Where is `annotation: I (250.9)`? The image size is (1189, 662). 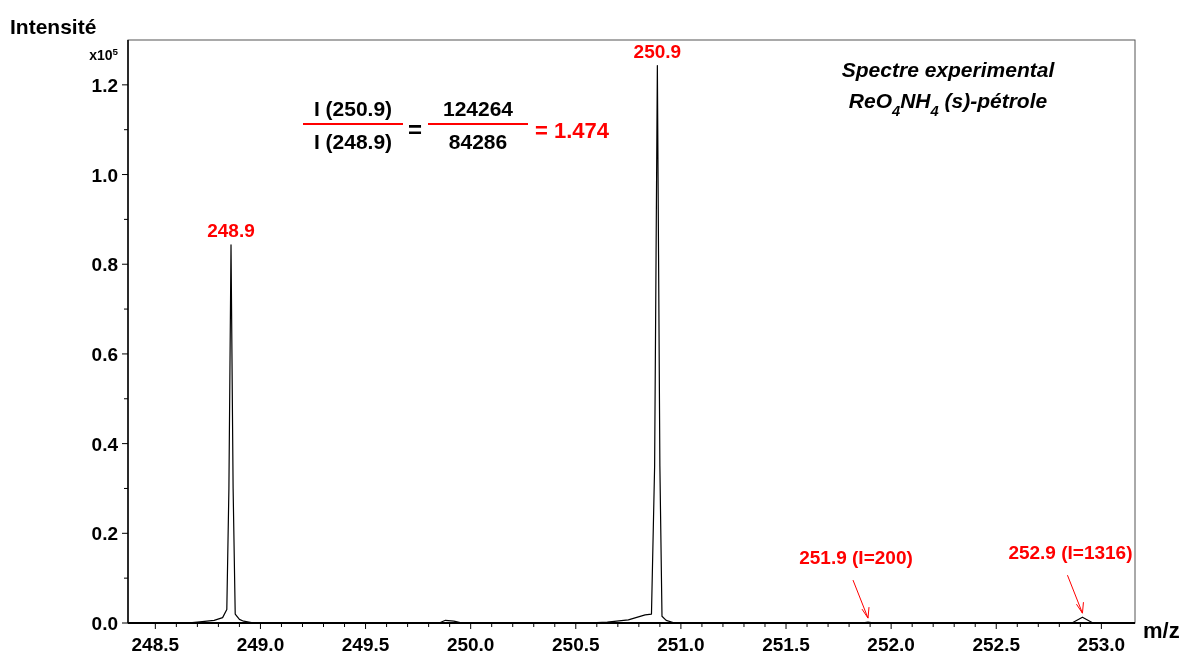 annotation: I (250.9) is located at coordinates (353, 108).